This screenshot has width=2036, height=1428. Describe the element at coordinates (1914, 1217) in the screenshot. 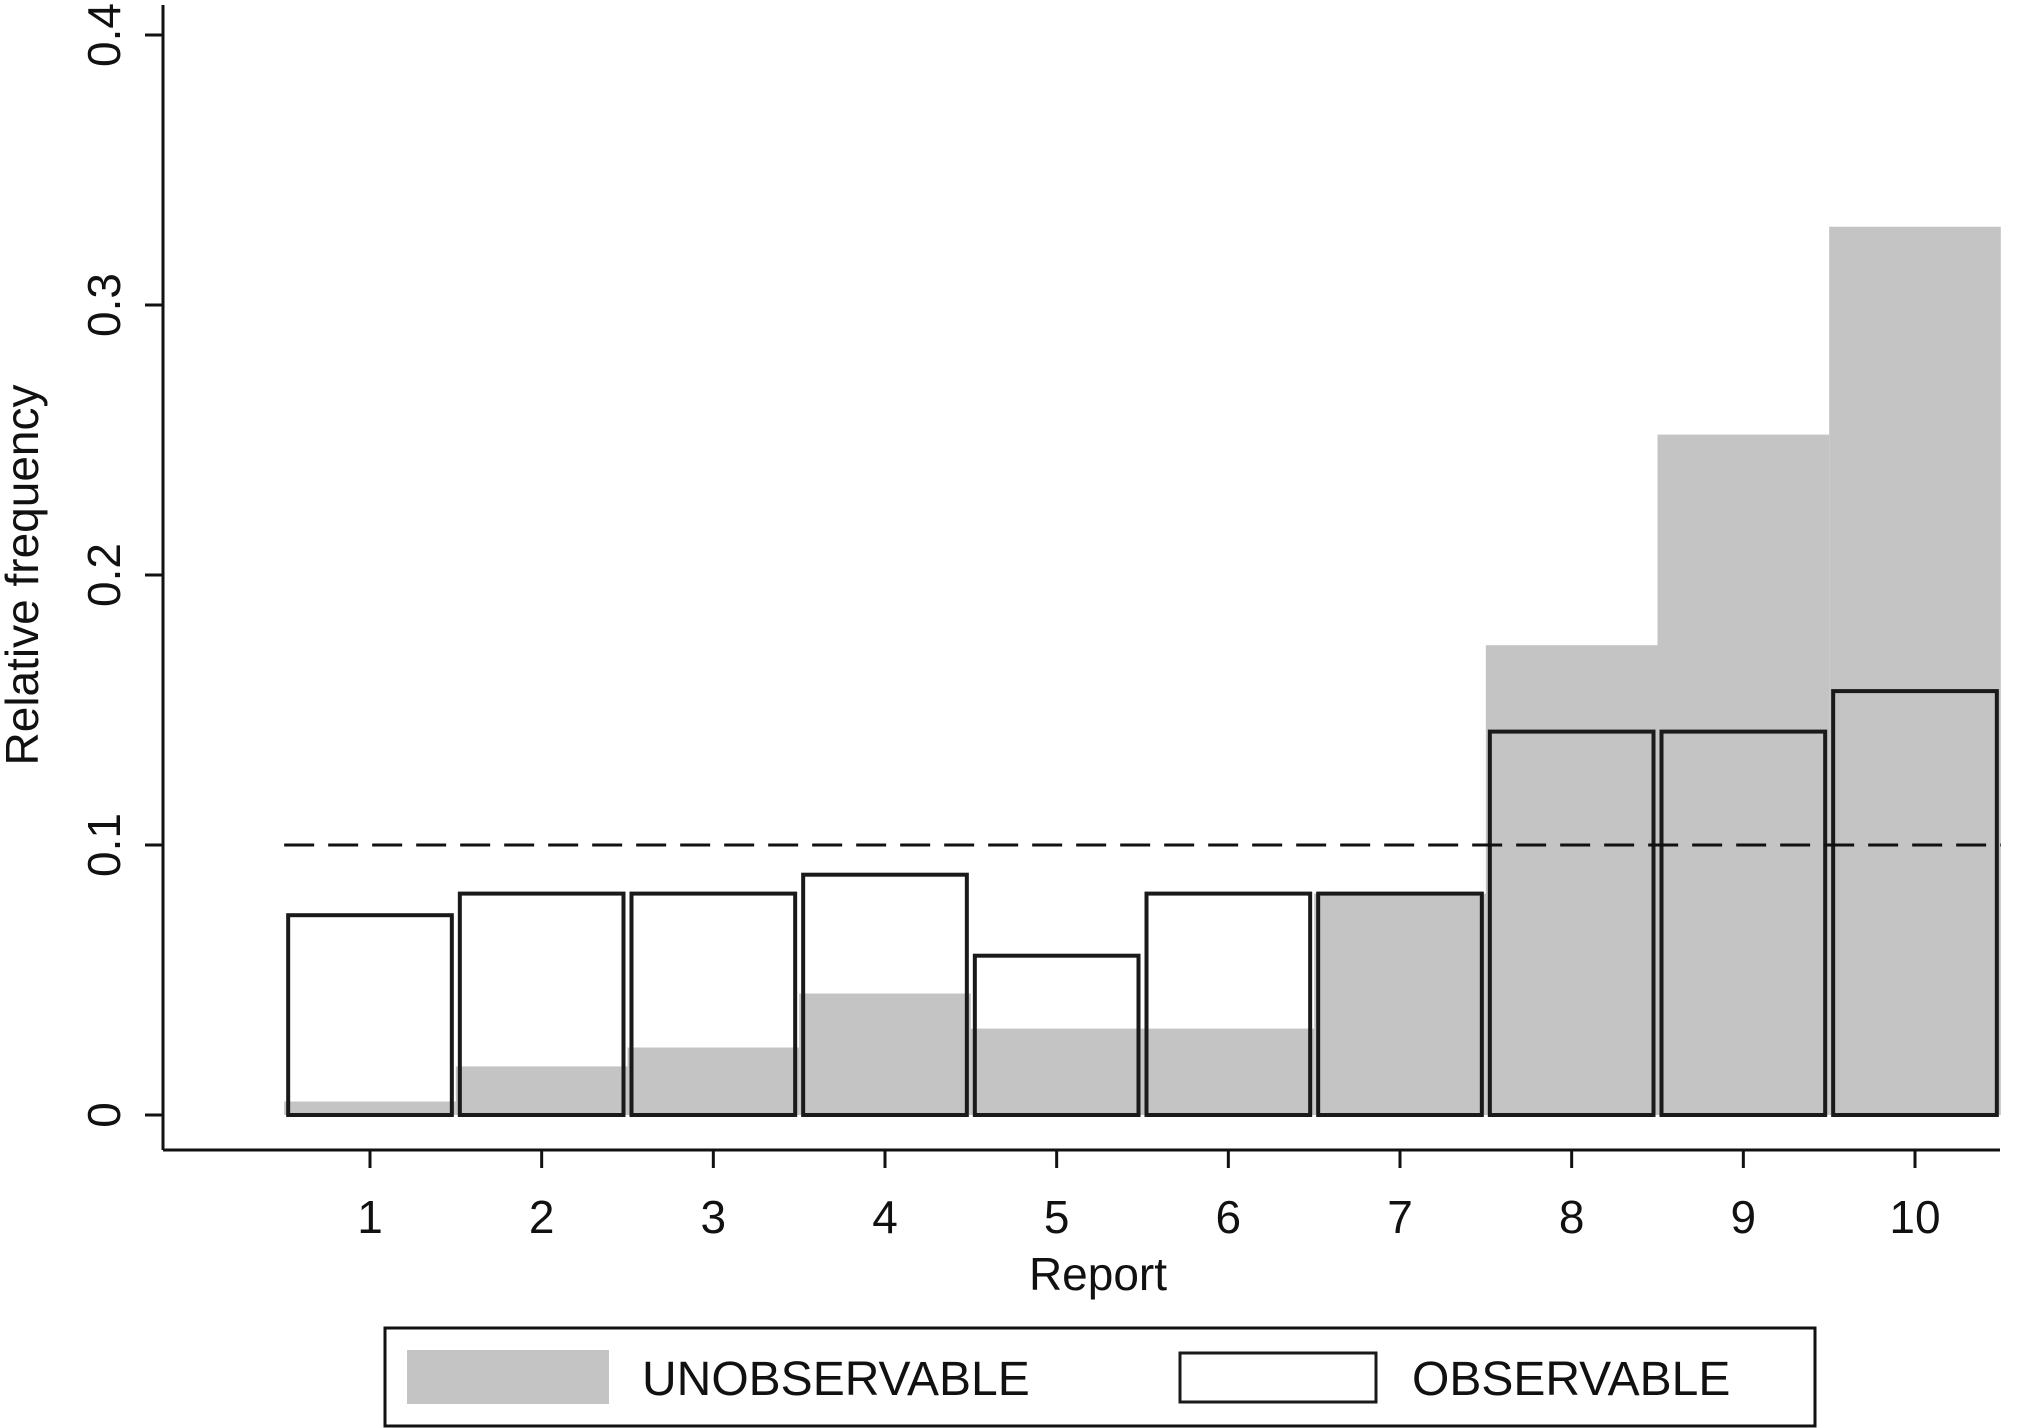

I see `x-tick-label: 10` at that location.